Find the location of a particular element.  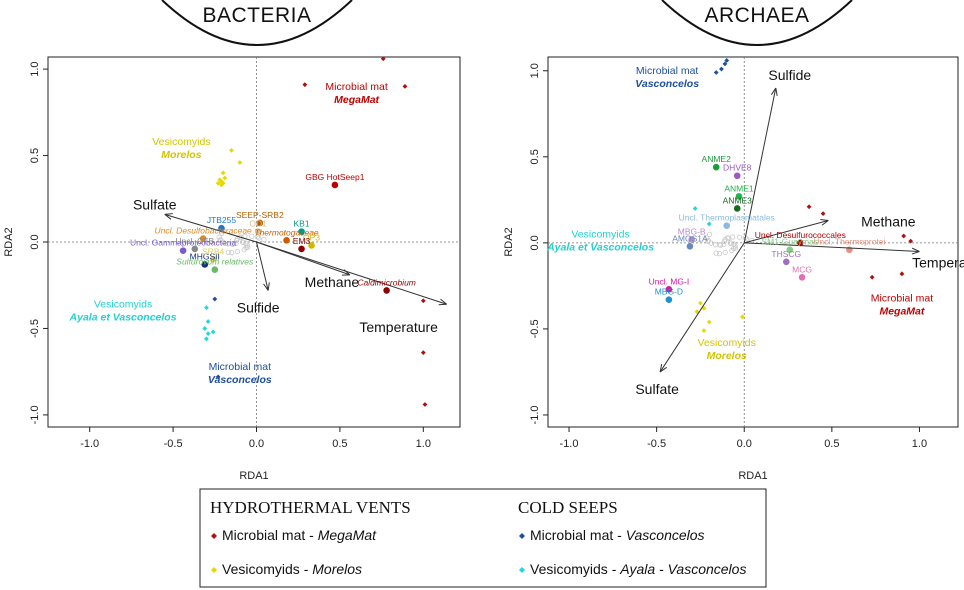

taxon-label-uncl-cfb: Uncl. CFB is located at coordinates (194, 241).